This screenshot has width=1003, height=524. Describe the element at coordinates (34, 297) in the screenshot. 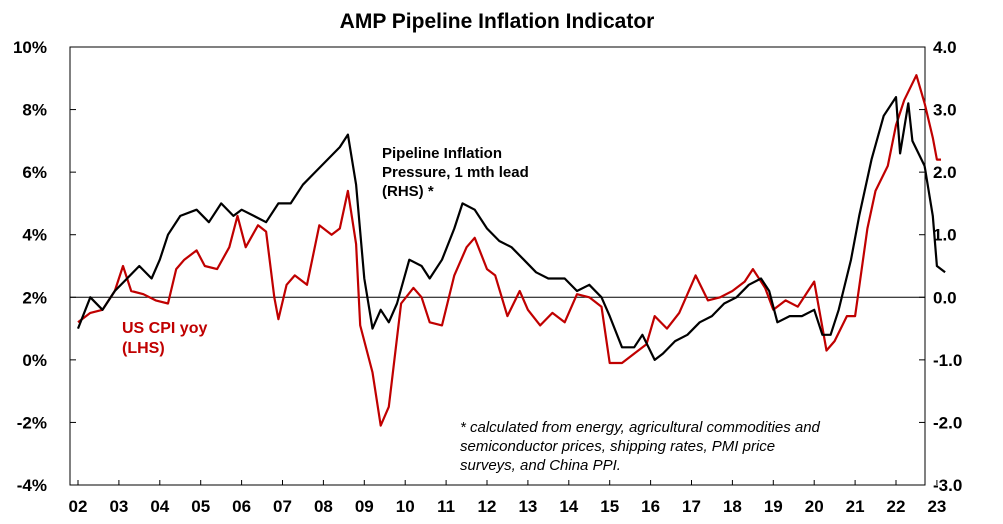

I see `left-tick-label: 2%` at that location.